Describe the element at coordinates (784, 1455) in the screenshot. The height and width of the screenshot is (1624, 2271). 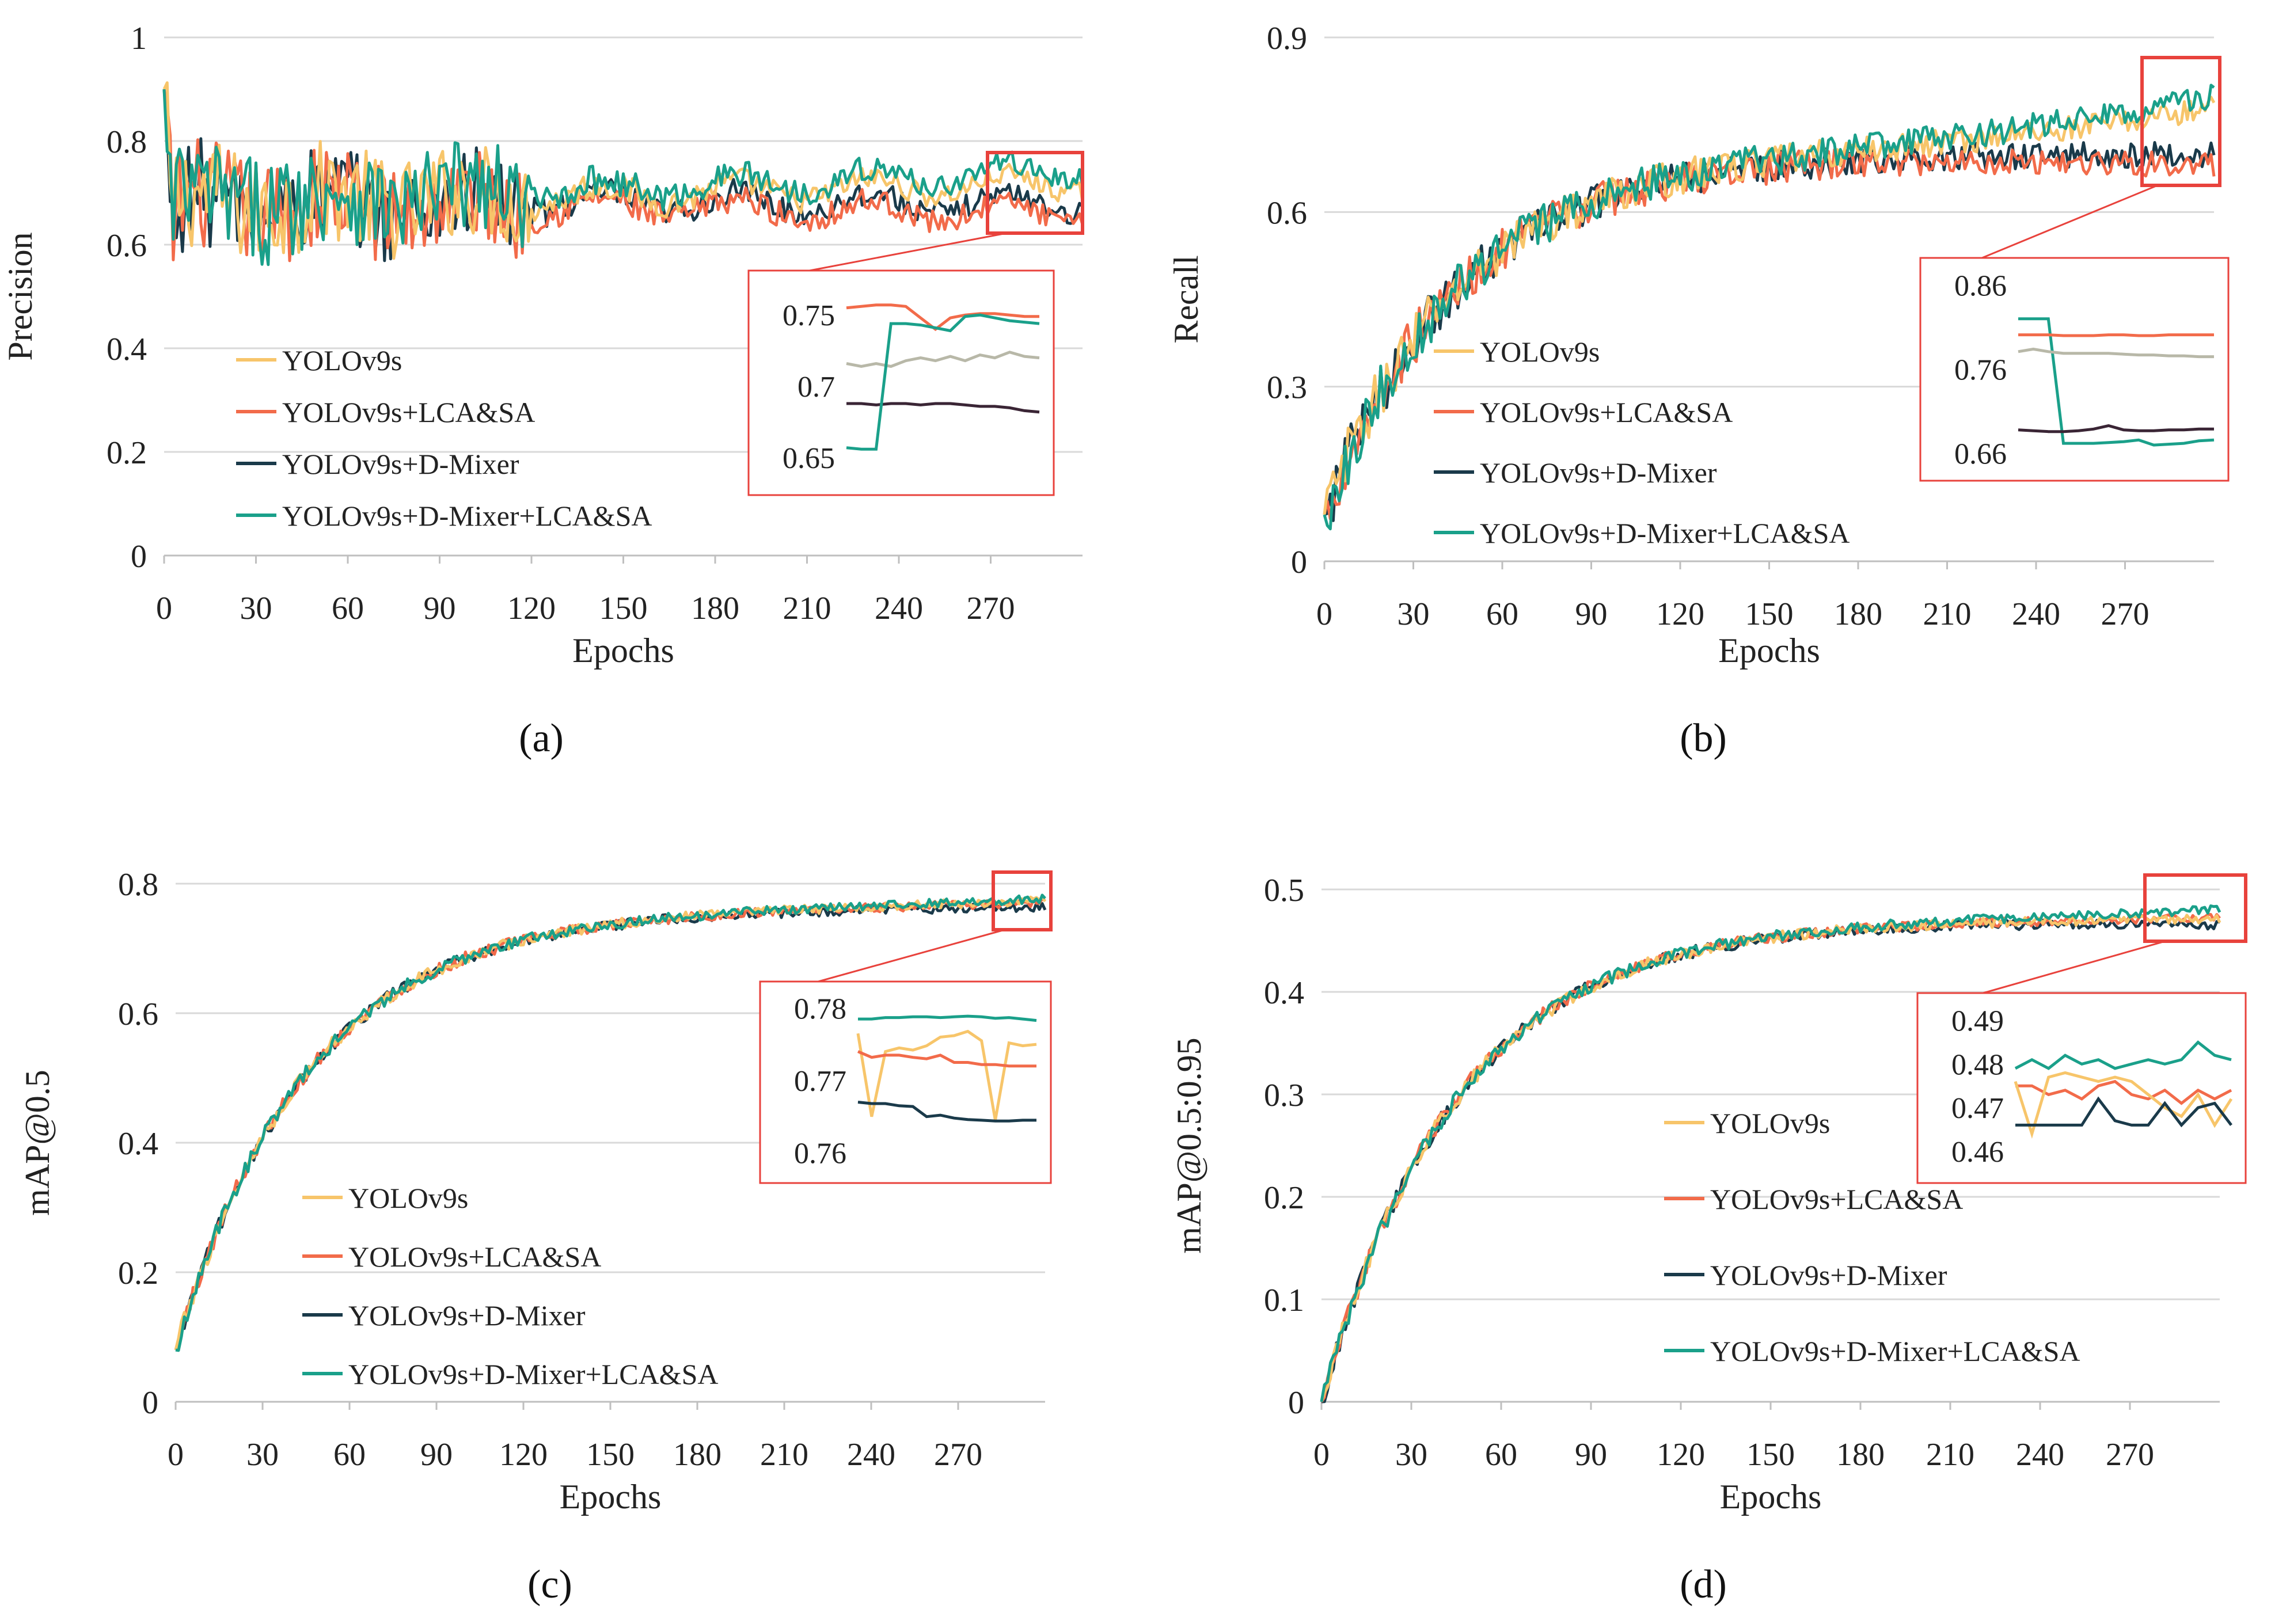
I see `x-tick-label: 210` at that location.